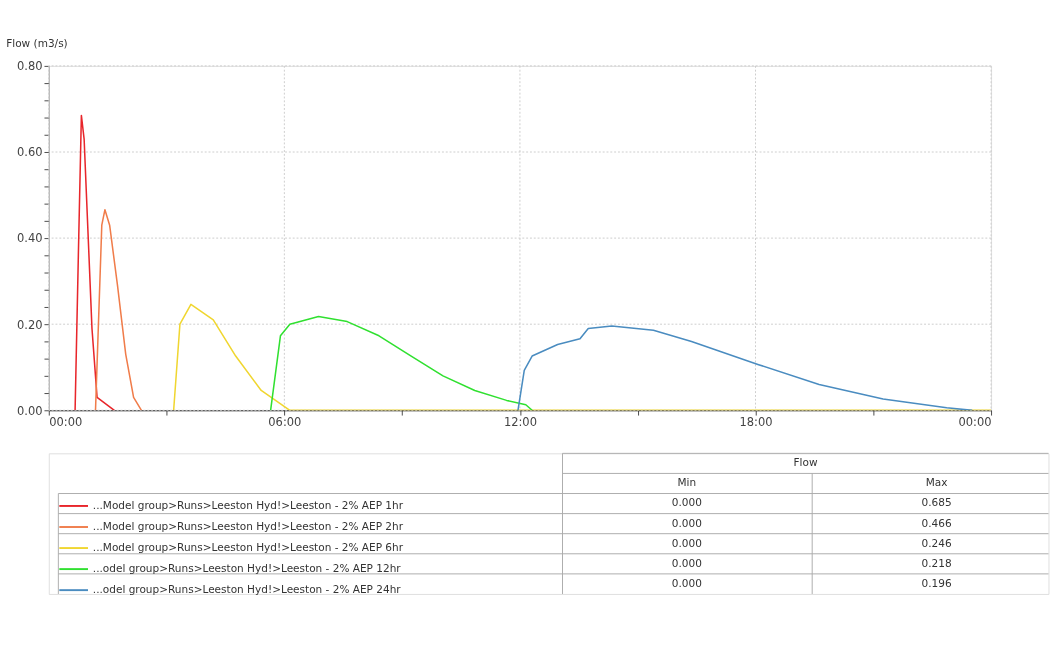  What do you see at coordinates (30, 324) in the screenshot?
I see `y-tick-label: 0.20` at bounding box center [30, 324].